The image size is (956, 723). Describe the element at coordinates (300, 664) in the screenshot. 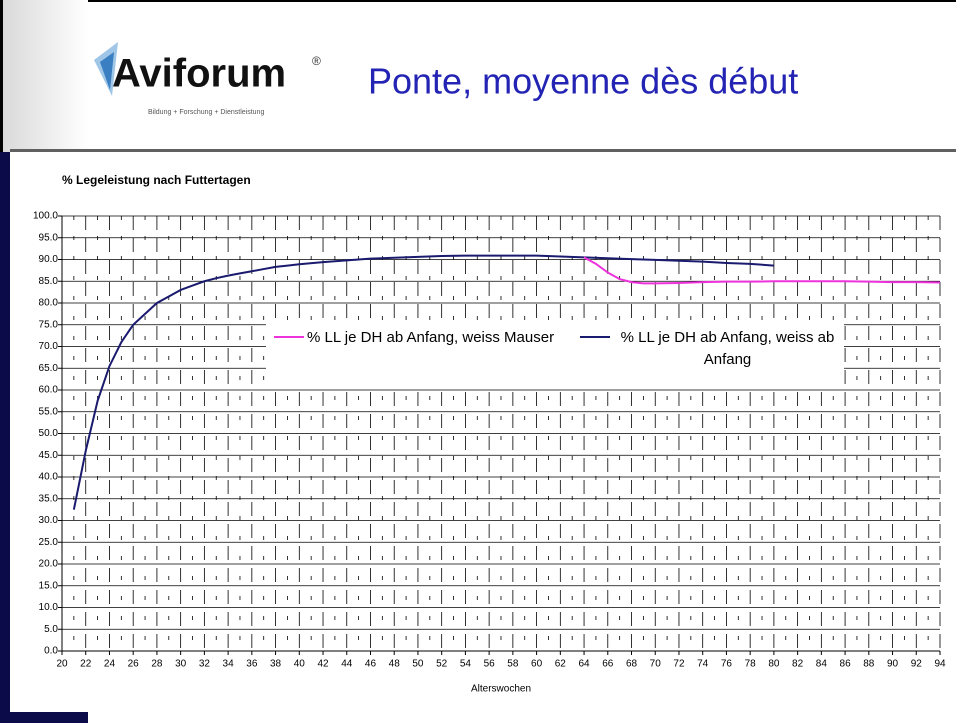

I see `x-tick-label: 40` at that location.